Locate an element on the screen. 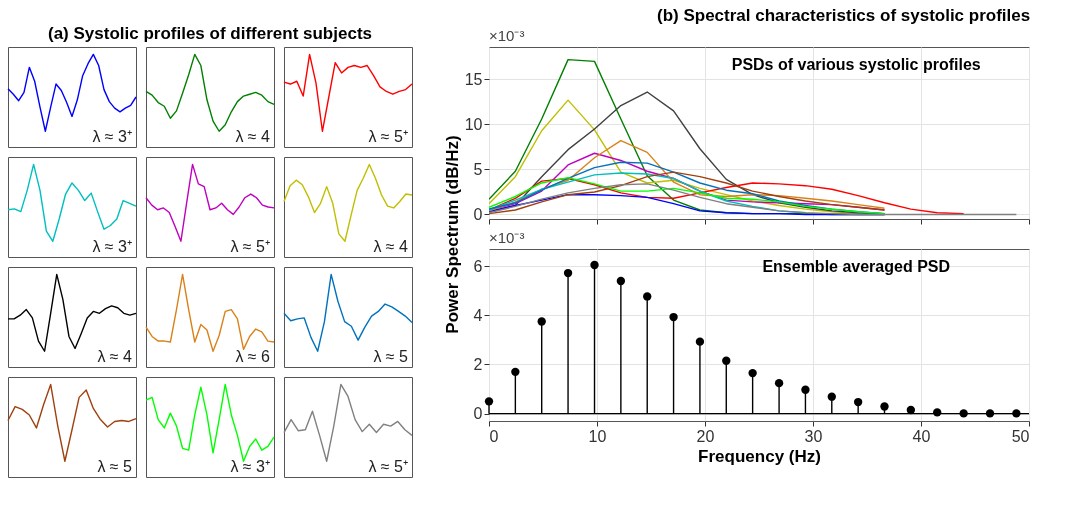  y-tick-label: 4 is located at coordinates (478, 315).